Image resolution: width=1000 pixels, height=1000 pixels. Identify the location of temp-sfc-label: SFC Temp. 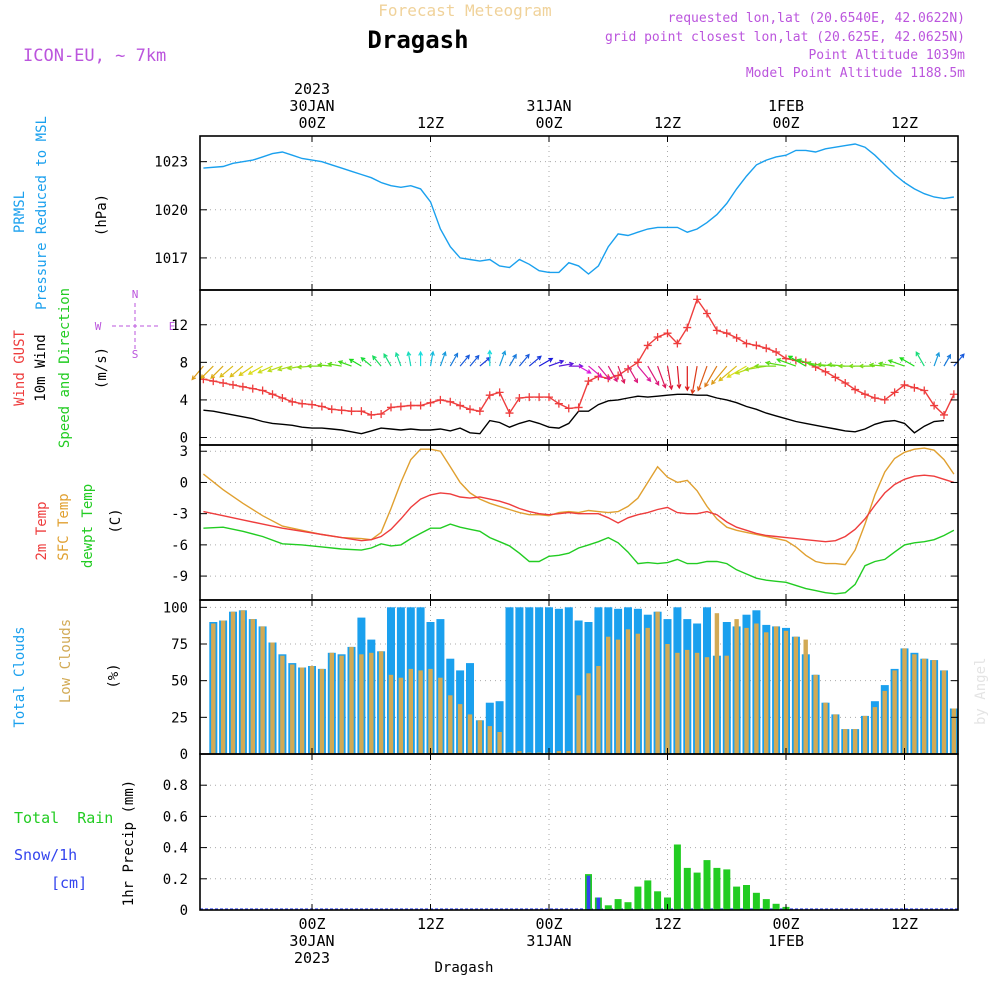
(64, 526).